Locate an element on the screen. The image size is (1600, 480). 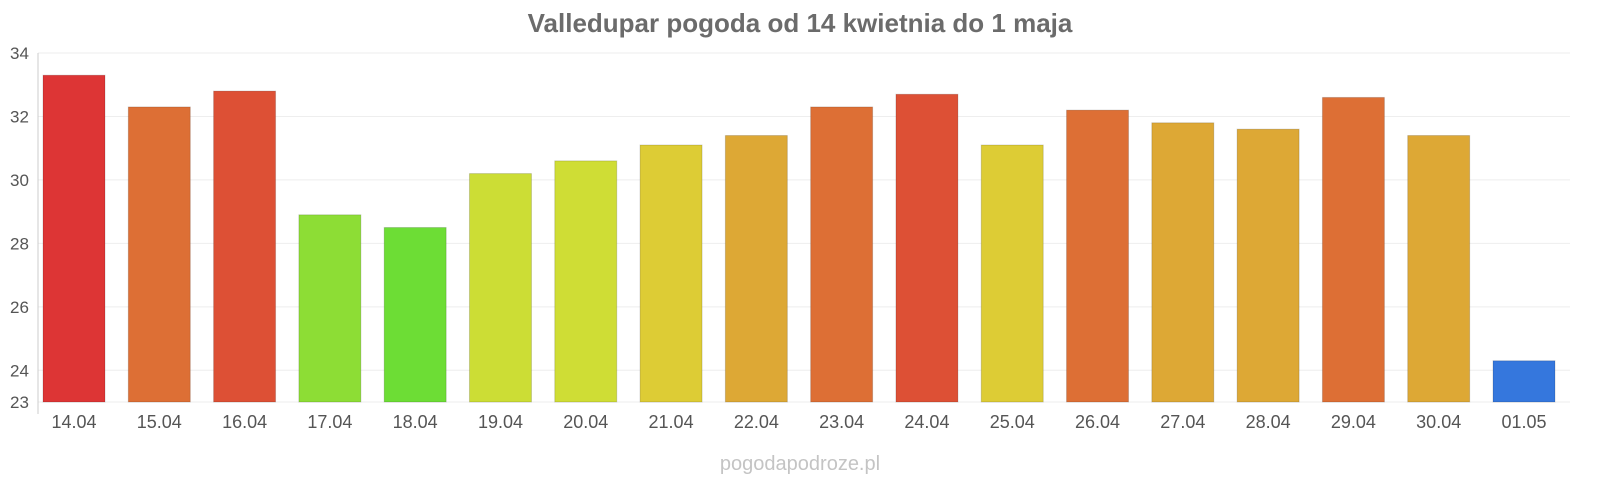
bar-27.04 is located at coordinates (1183, 262).